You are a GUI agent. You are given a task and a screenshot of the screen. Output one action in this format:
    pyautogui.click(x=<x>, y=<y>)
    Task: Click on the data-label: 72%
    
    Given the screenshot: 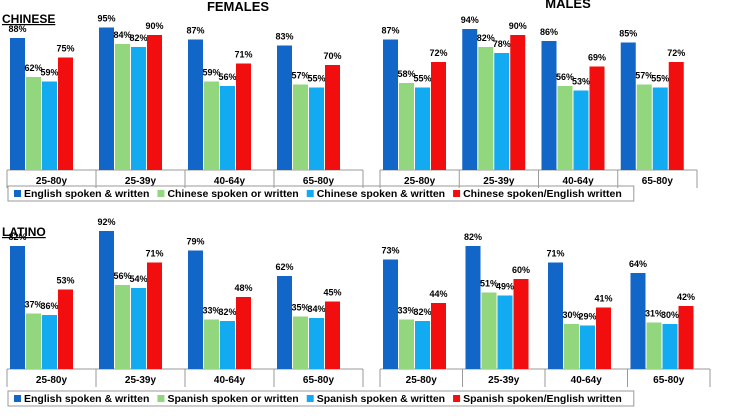 What is the action you would take?
    pyautogui.click(x=438, y=53)
    